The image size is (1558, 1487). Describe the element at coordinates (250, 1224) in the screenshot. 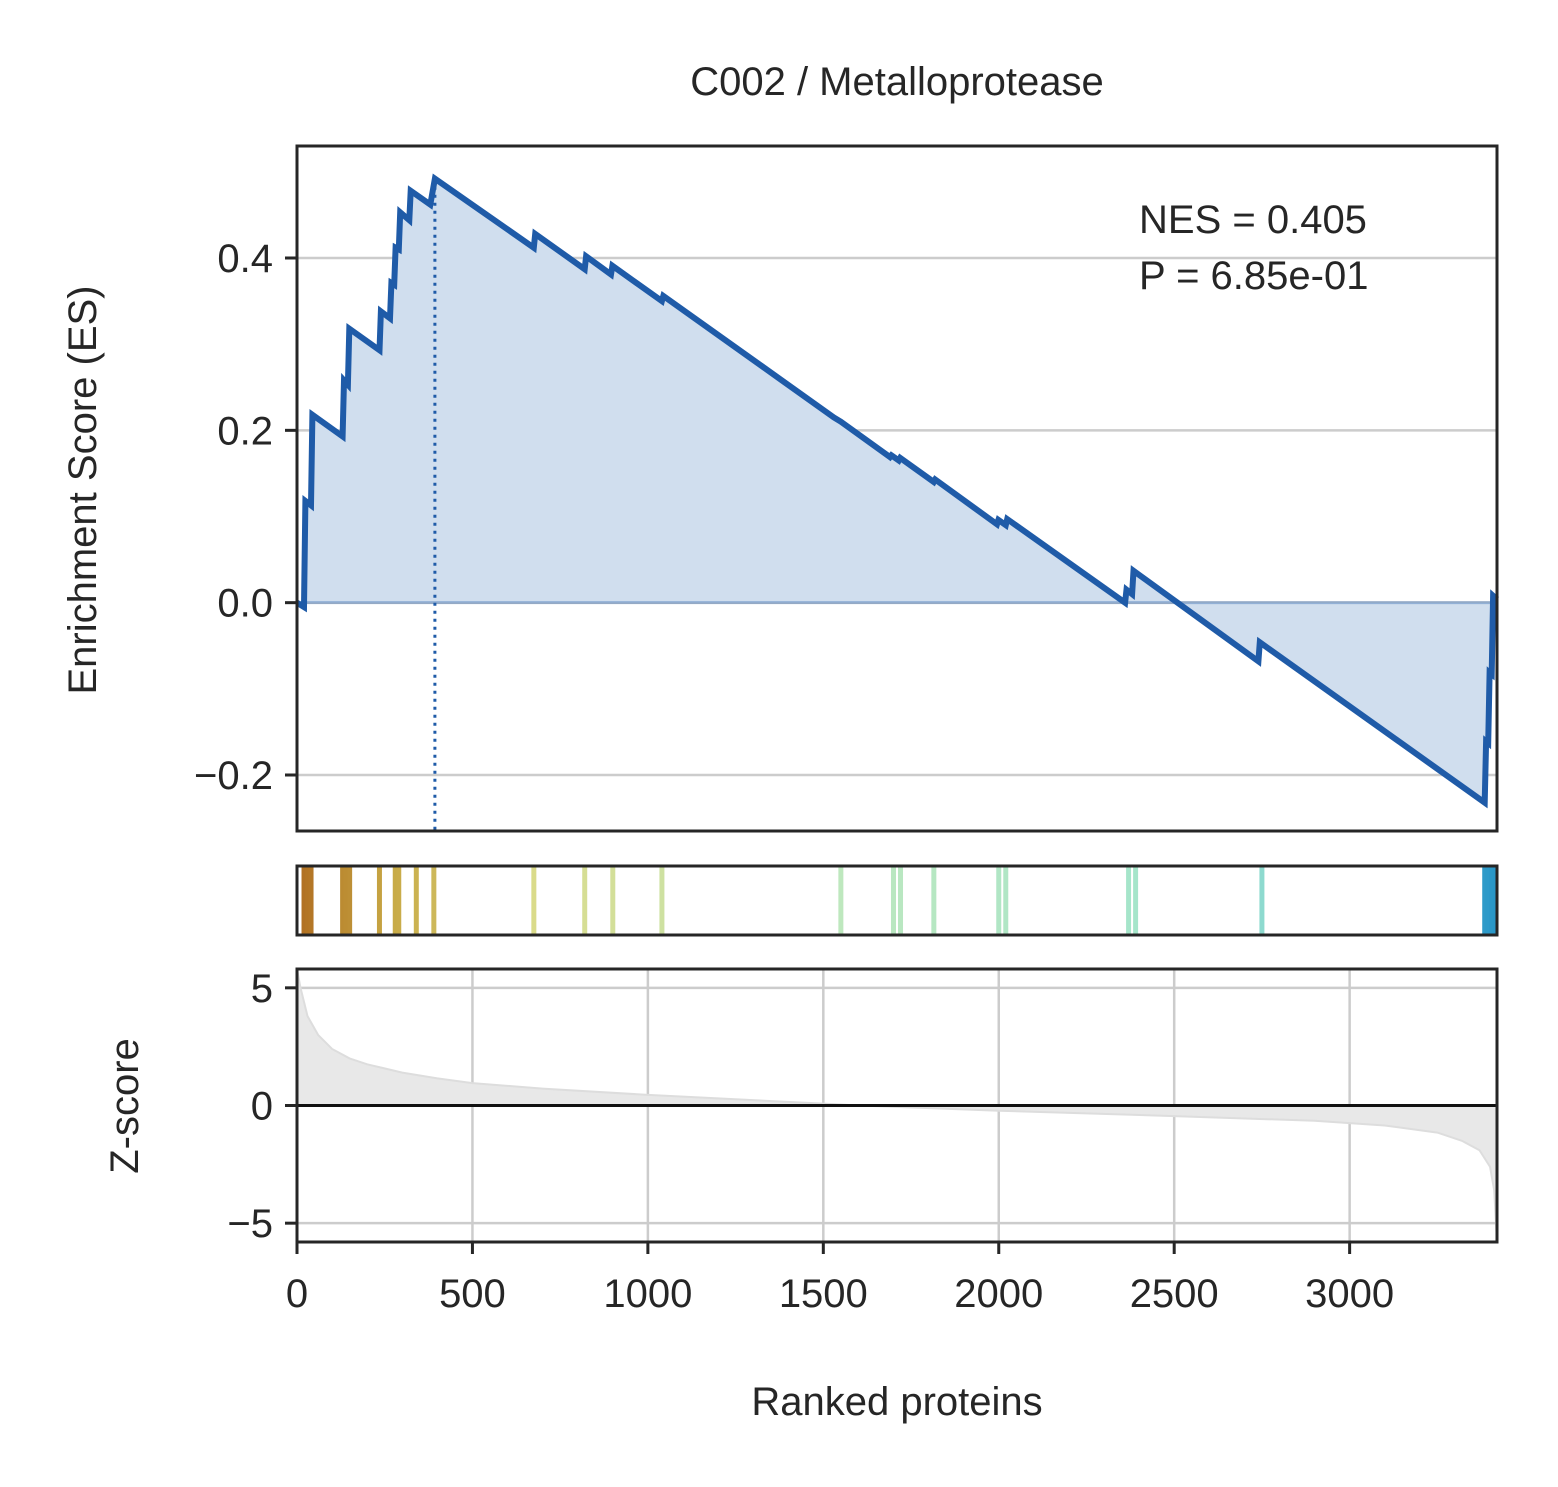

I see `zscore-y-tick-label: −5` at that location.